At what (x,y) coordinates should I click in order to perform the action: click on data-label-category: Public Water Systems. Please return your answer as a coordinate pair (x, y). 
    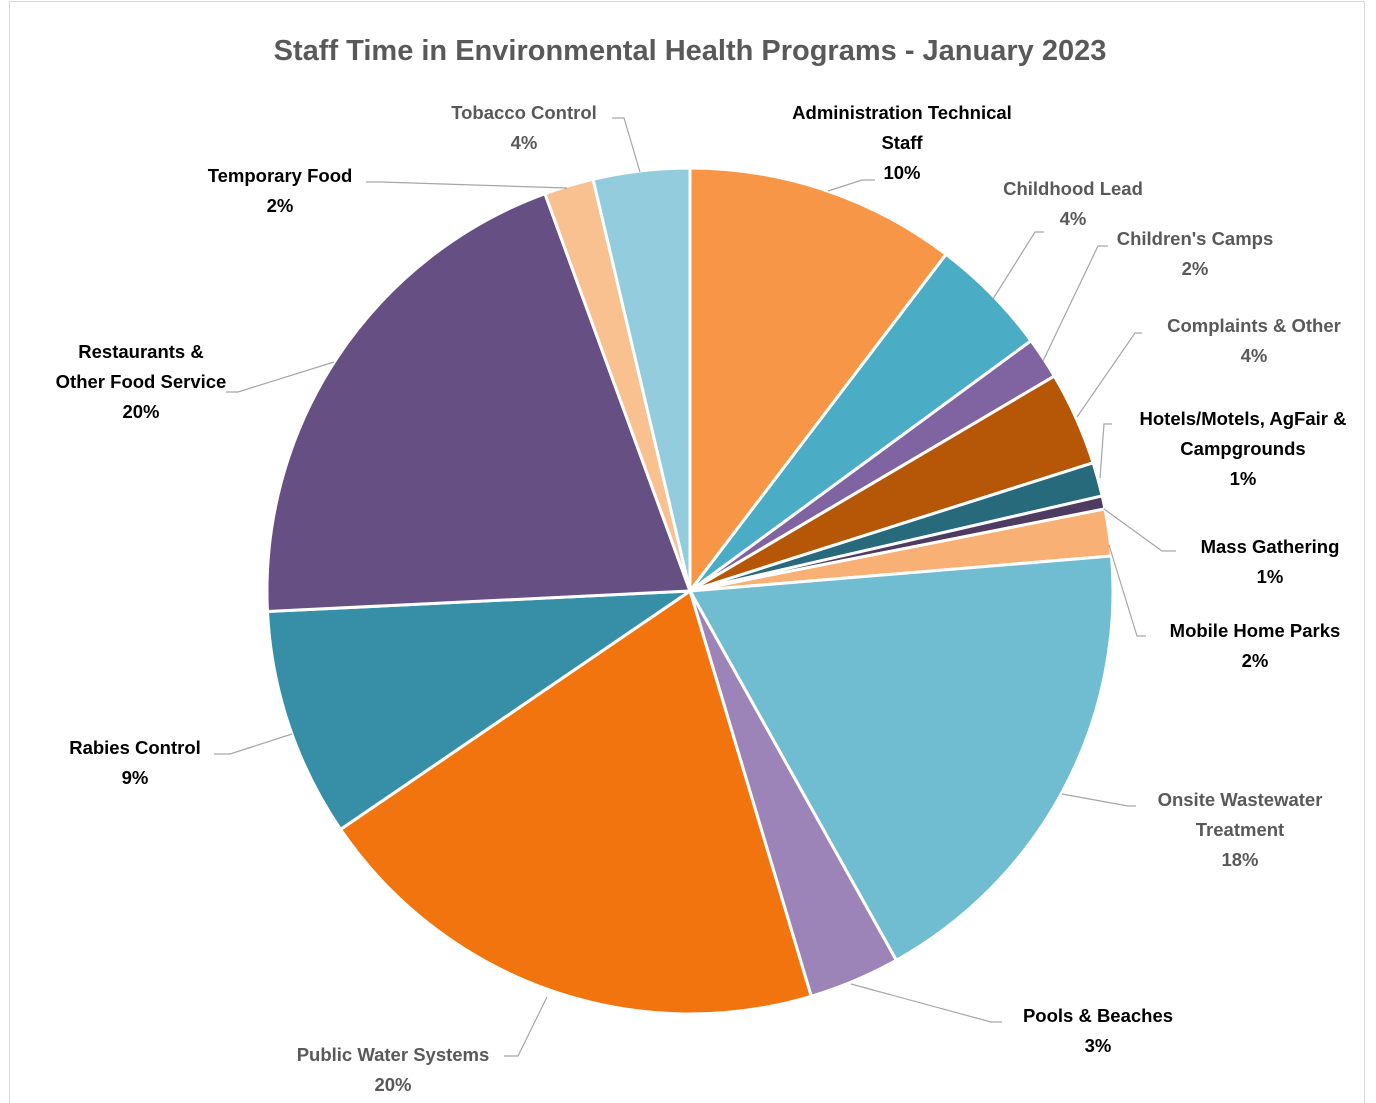
    Looking at the image, I should click on (393, 1054).